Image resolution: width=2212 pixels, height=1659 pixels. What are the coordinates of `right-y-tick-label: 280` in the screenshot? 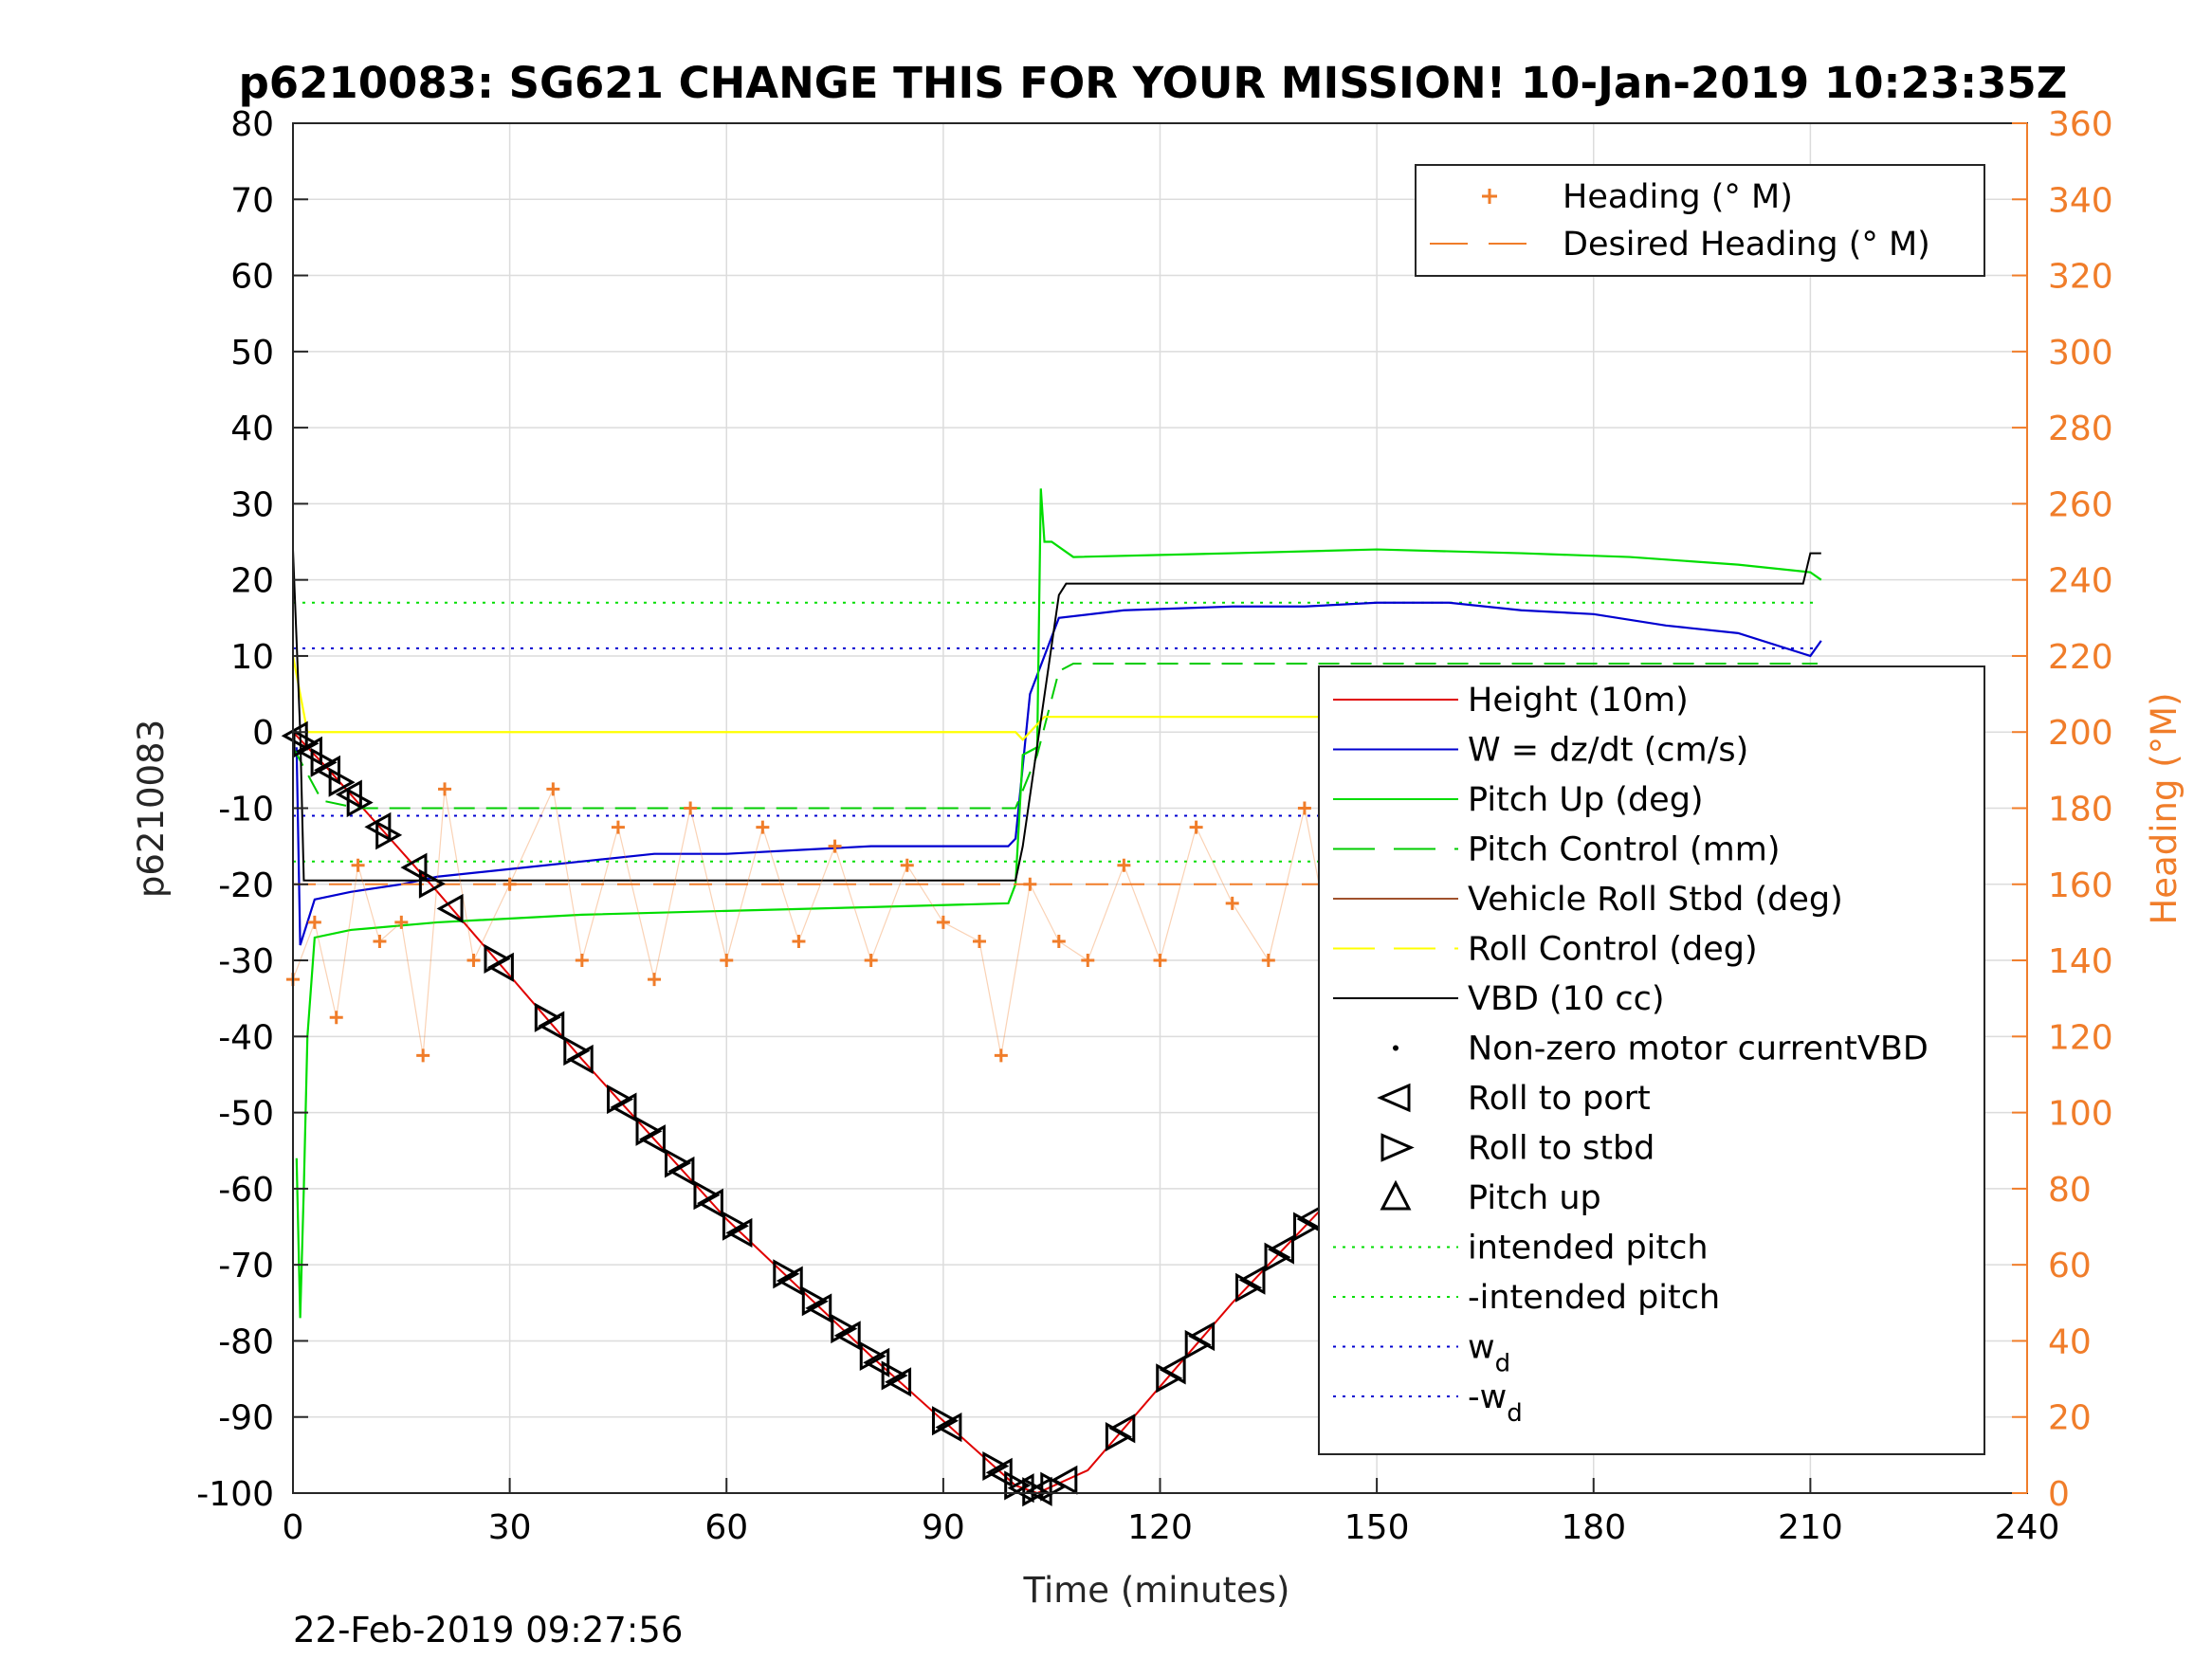 It's located at (2080, 429).